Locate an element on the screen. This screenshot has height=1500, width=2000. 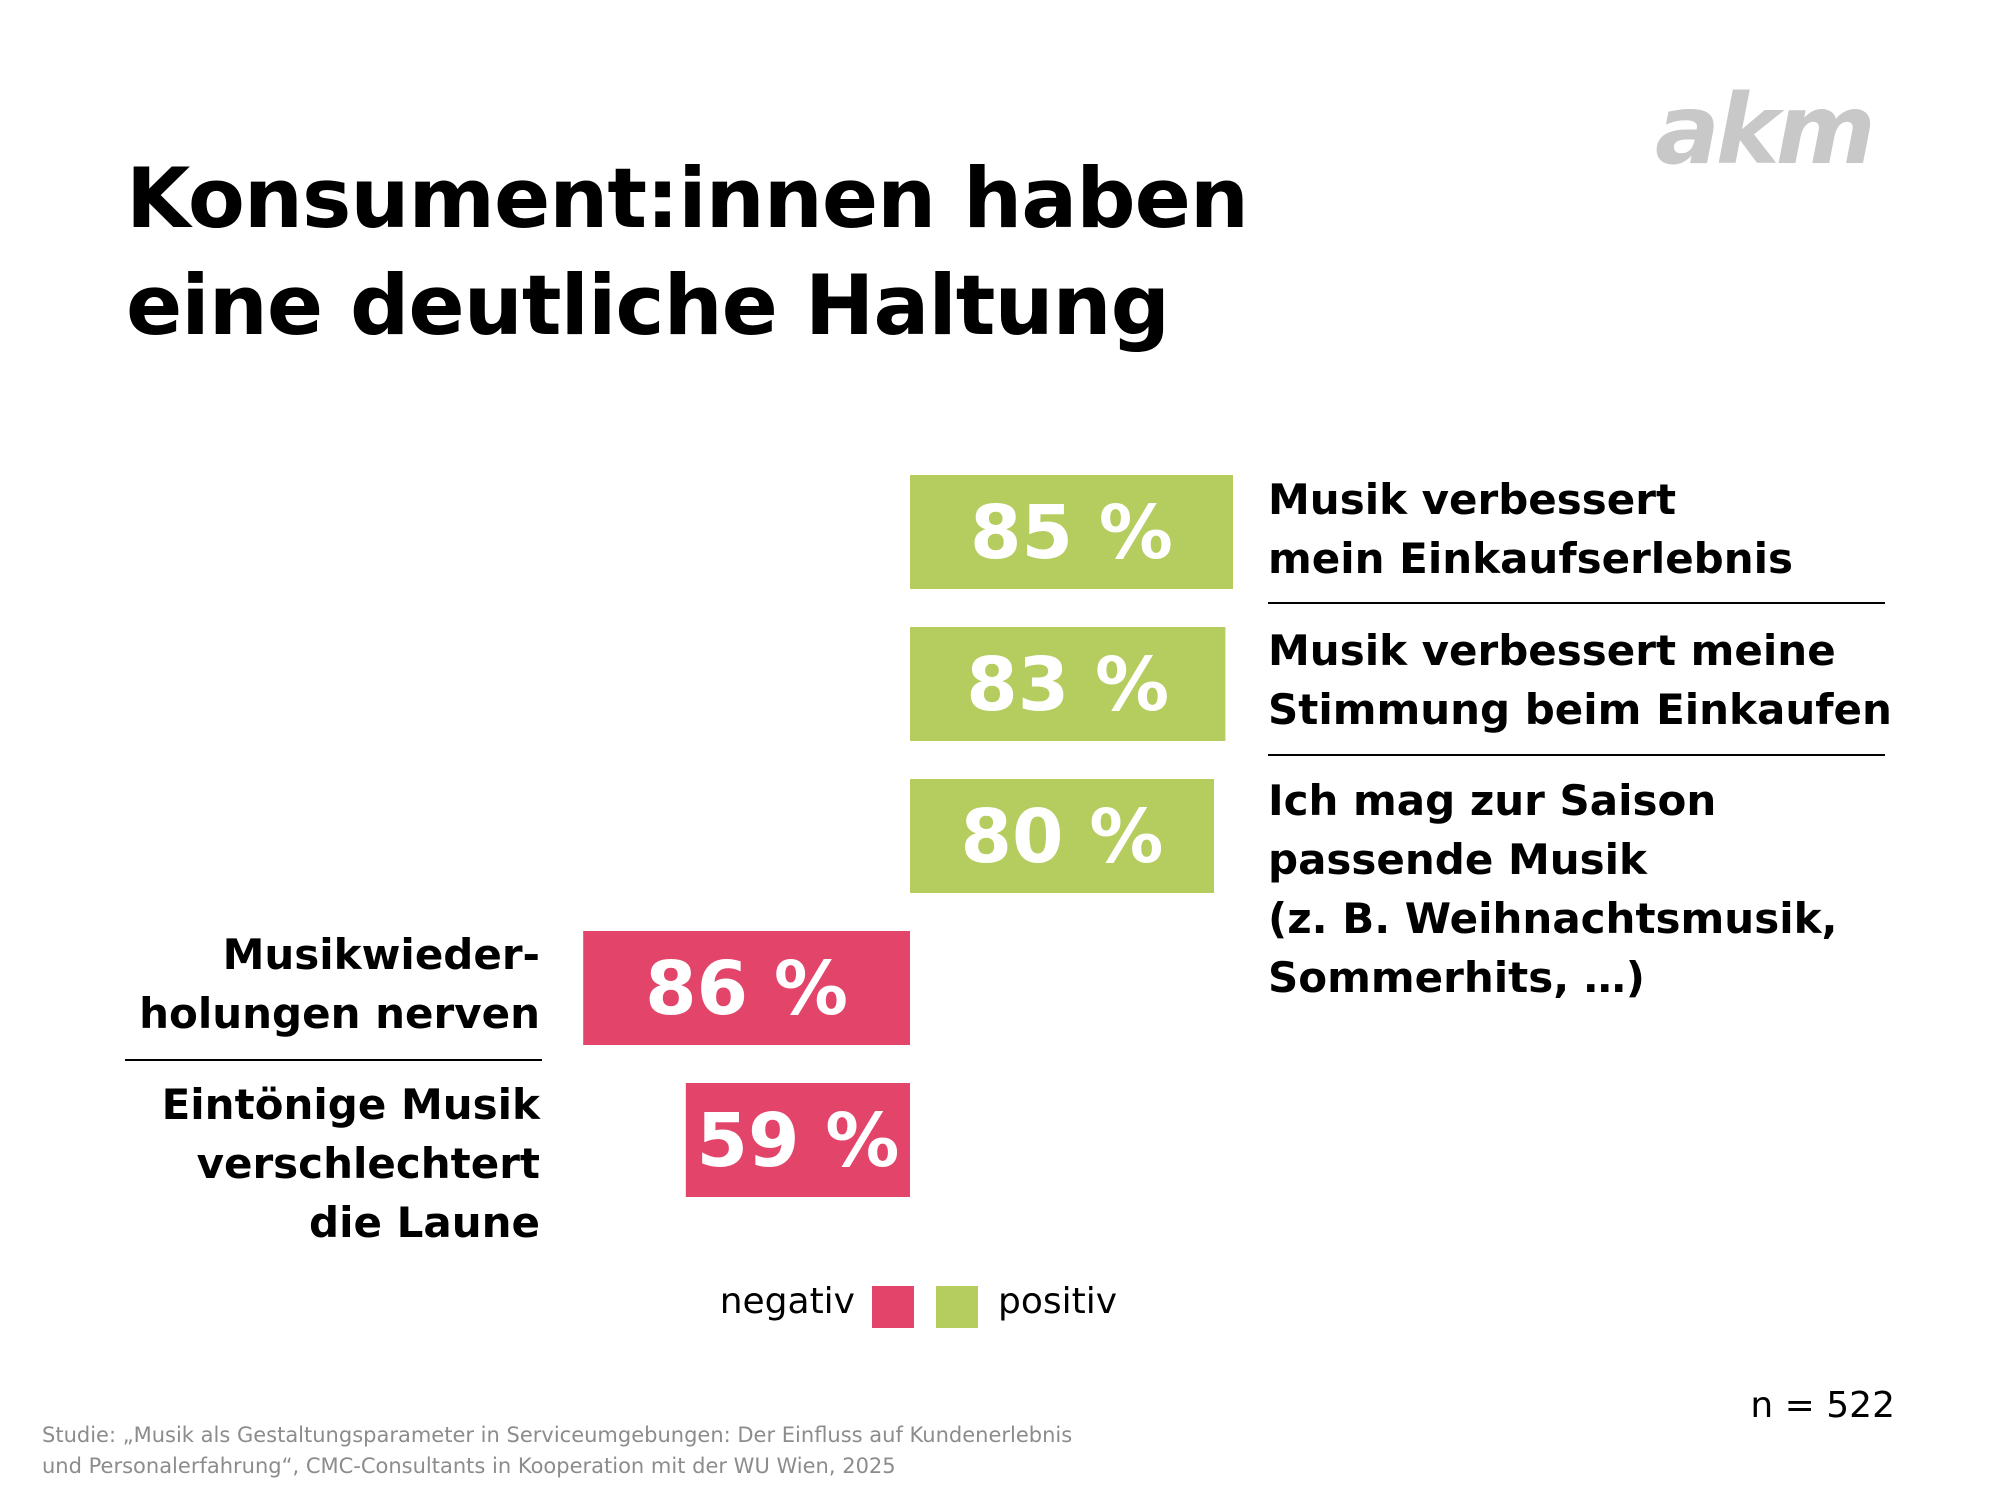
label-line: Eintönige Musik is located at coordinates (350, 1104).